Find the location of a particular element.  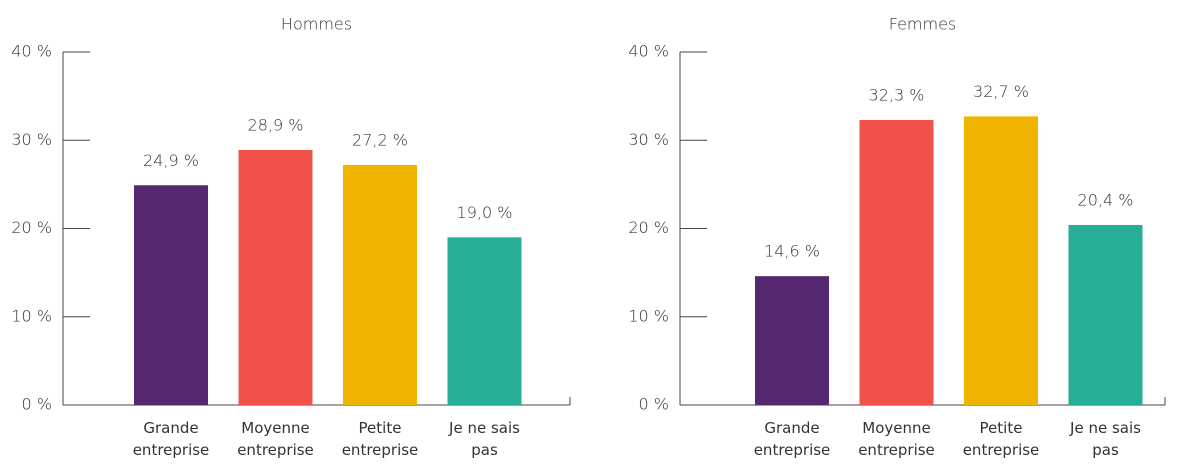

chart-title: Hommes is located at coordinates (316, 24).